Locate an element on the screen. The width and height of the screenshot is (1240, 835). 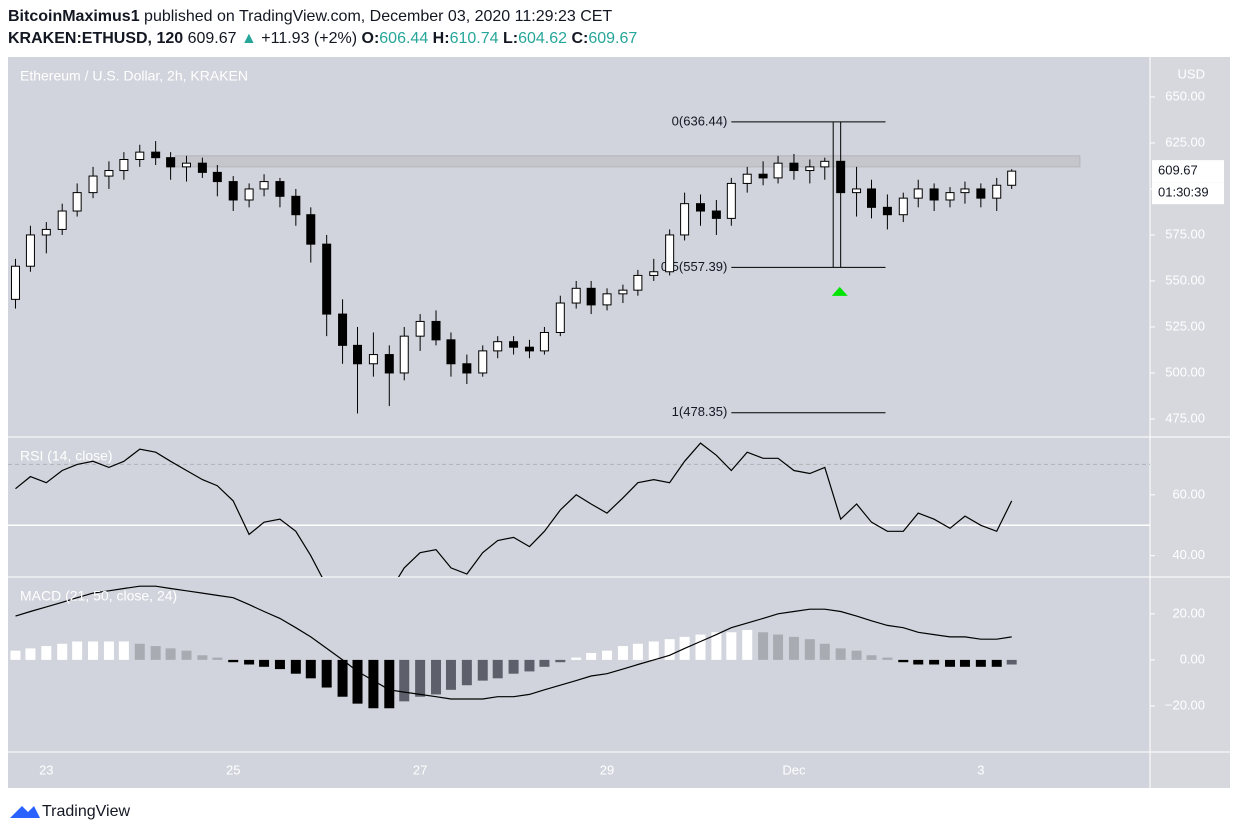
x-tick-label: 23 is located at coordinates (46, 769).